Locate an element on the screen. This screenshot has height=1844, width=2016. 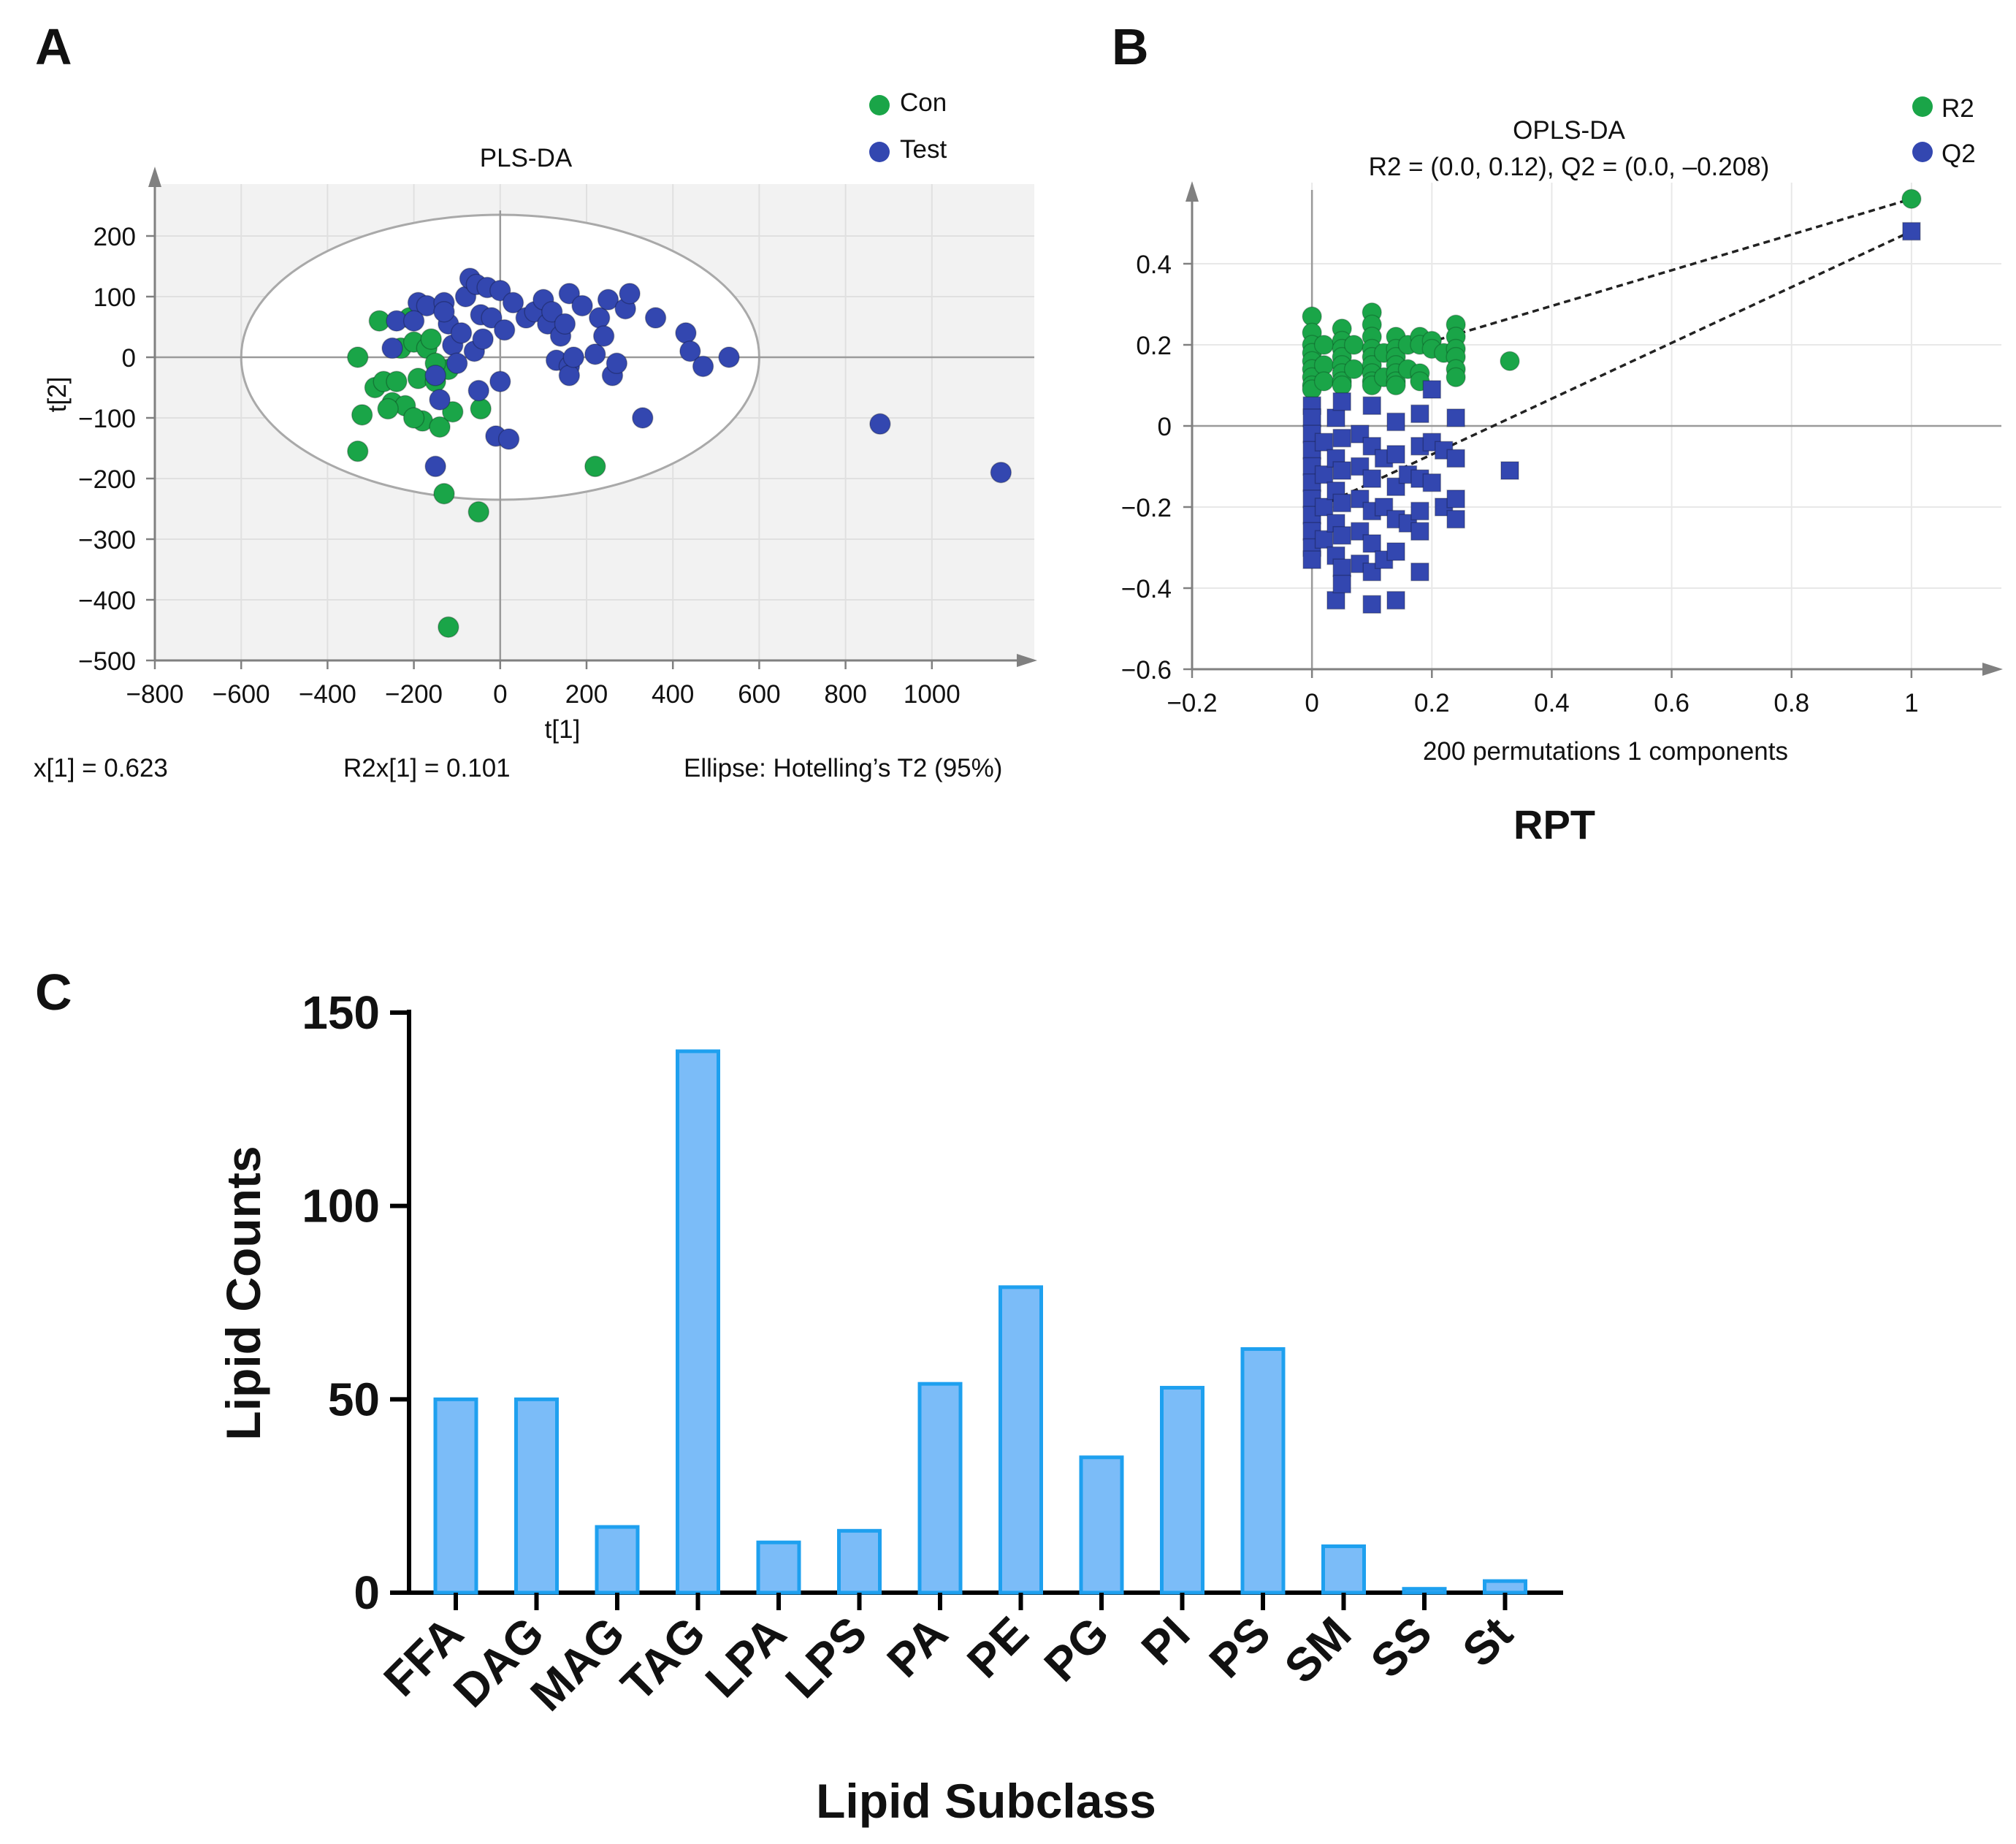
panel-a-y-tick-label: −300 is located at coordinates (107, 541).